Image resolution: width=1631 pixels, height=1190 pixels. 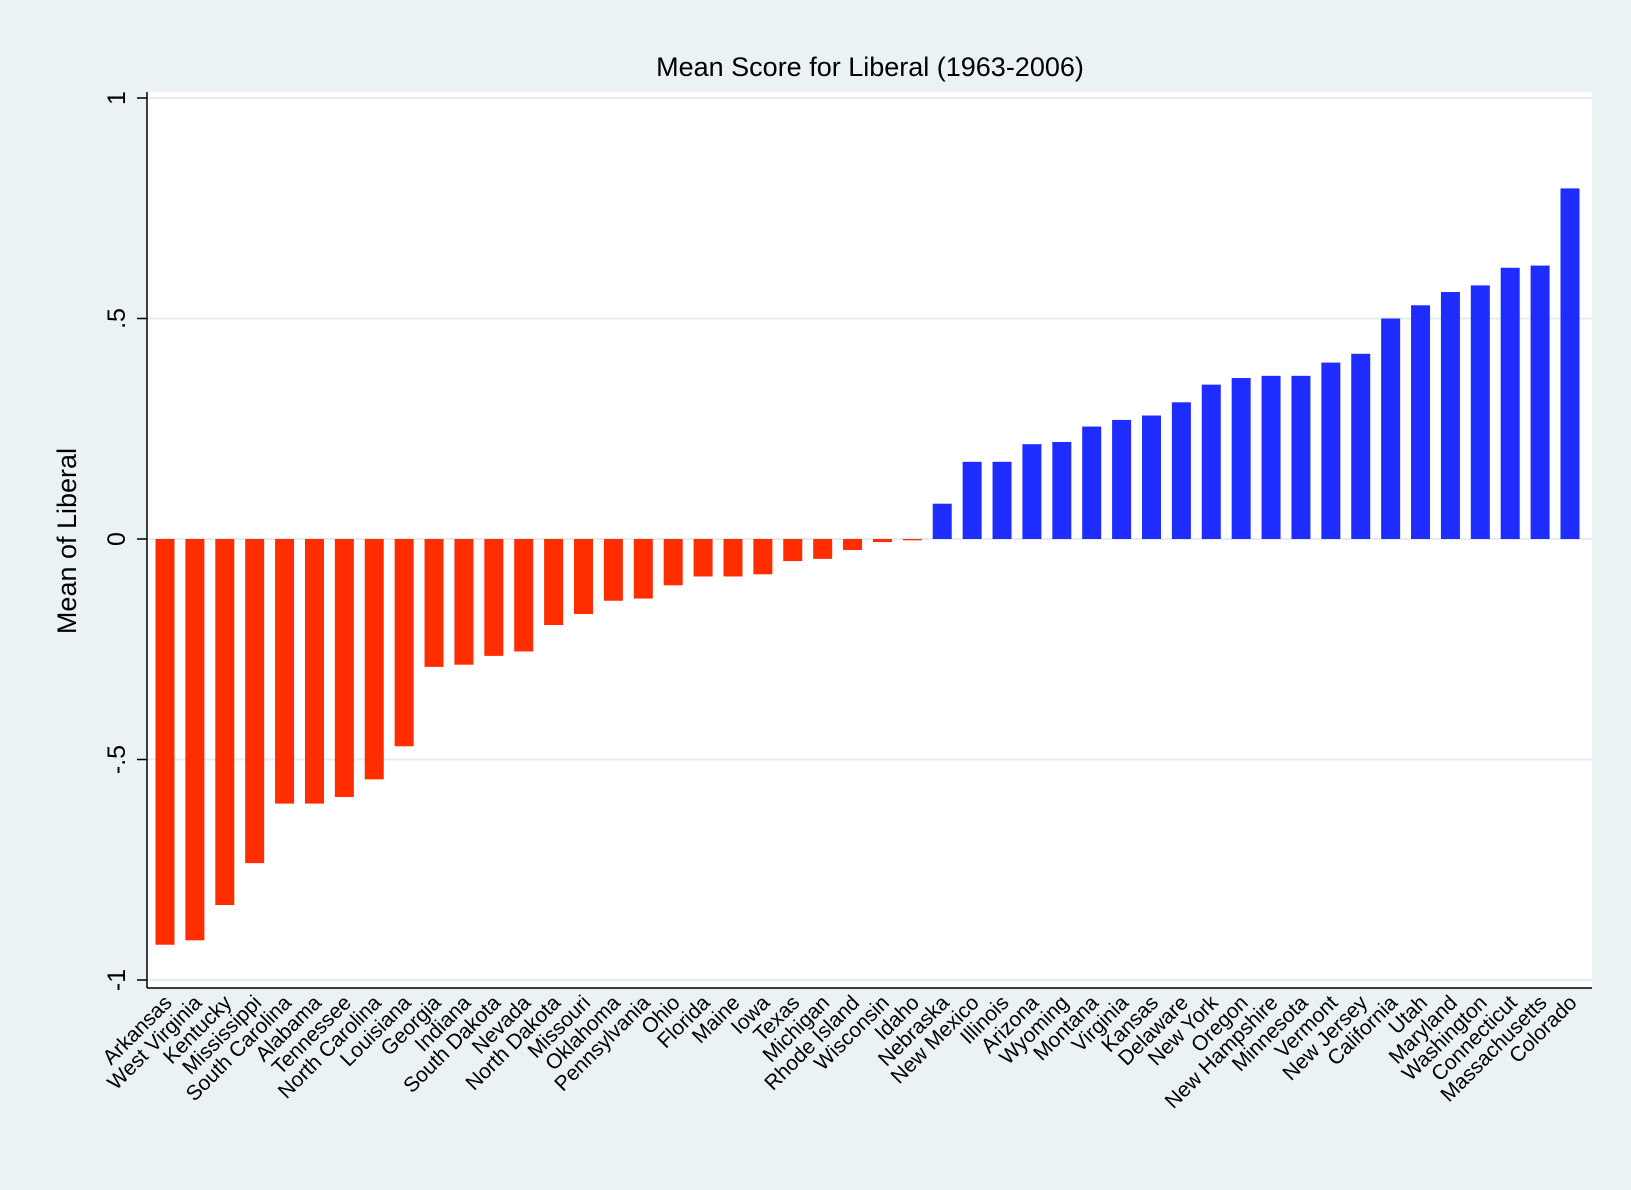 What do you see at coordinates (117, 759) in the screenshot?
I see `y-tick-label: -.5` at bounding box center [117, 759].